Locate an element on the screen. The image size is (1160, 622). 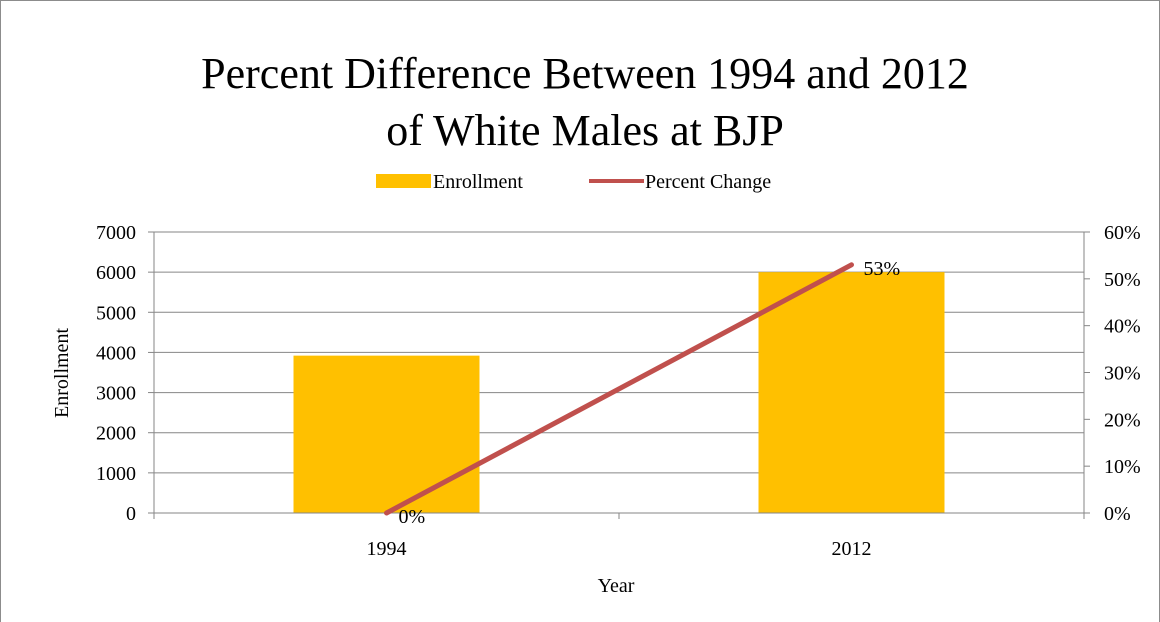
left-axis-tick-label: 1000 is located at coordinates (116, 474).